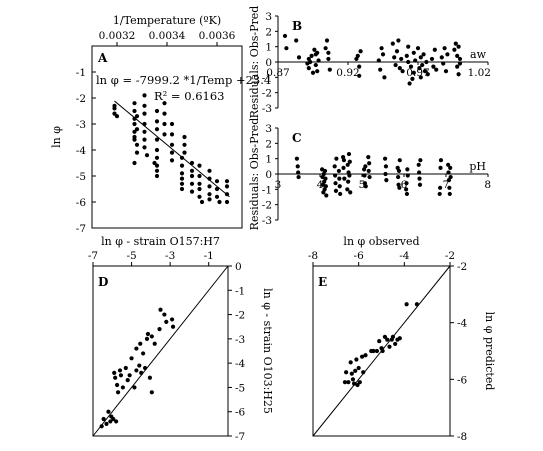  What do you see at coordinates (217, 36) in the screenshot?
I see `panel-a-x-tick-label: 0.0036` at bounding box center [217, 36].